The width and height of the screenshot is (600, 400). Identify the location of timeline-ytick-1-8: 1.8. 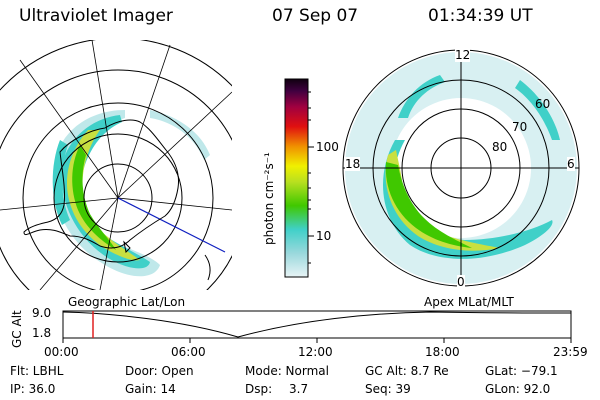
(42, 333).